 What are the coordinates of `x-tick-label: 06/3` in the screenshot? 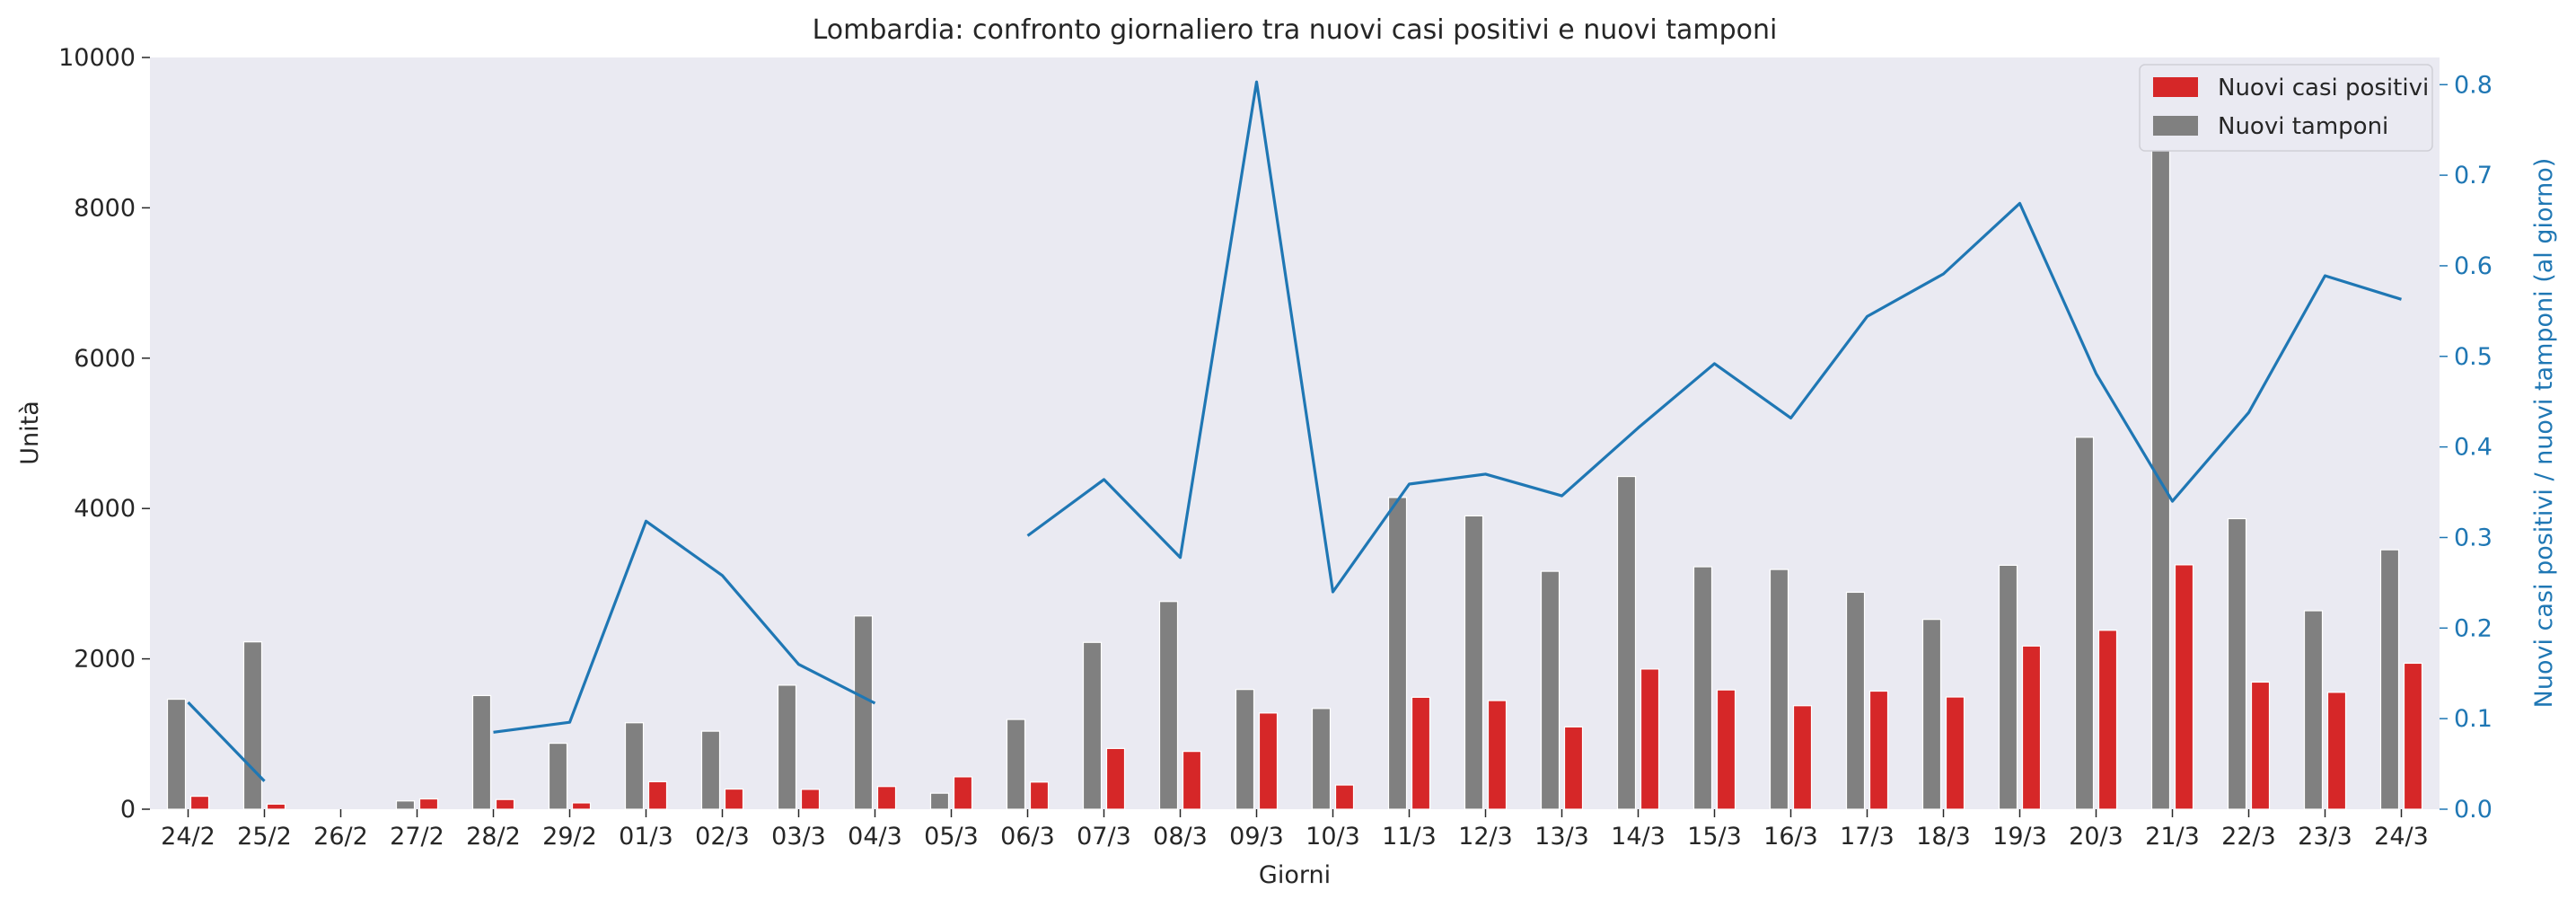 It's located at (1027, 837).